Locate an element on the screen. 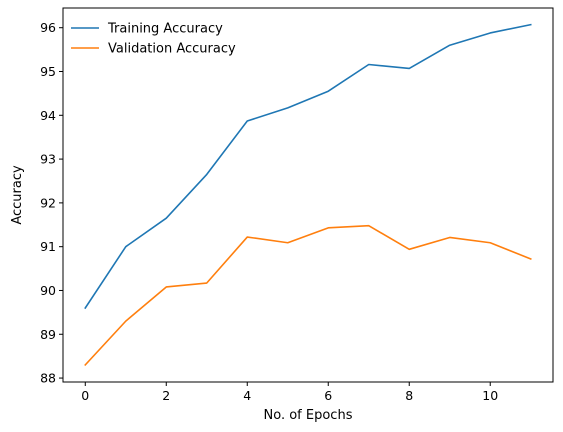 The height and width of the screenshot is (432, 563). y-tick-label: 91 is located at coordinates (48, 246).